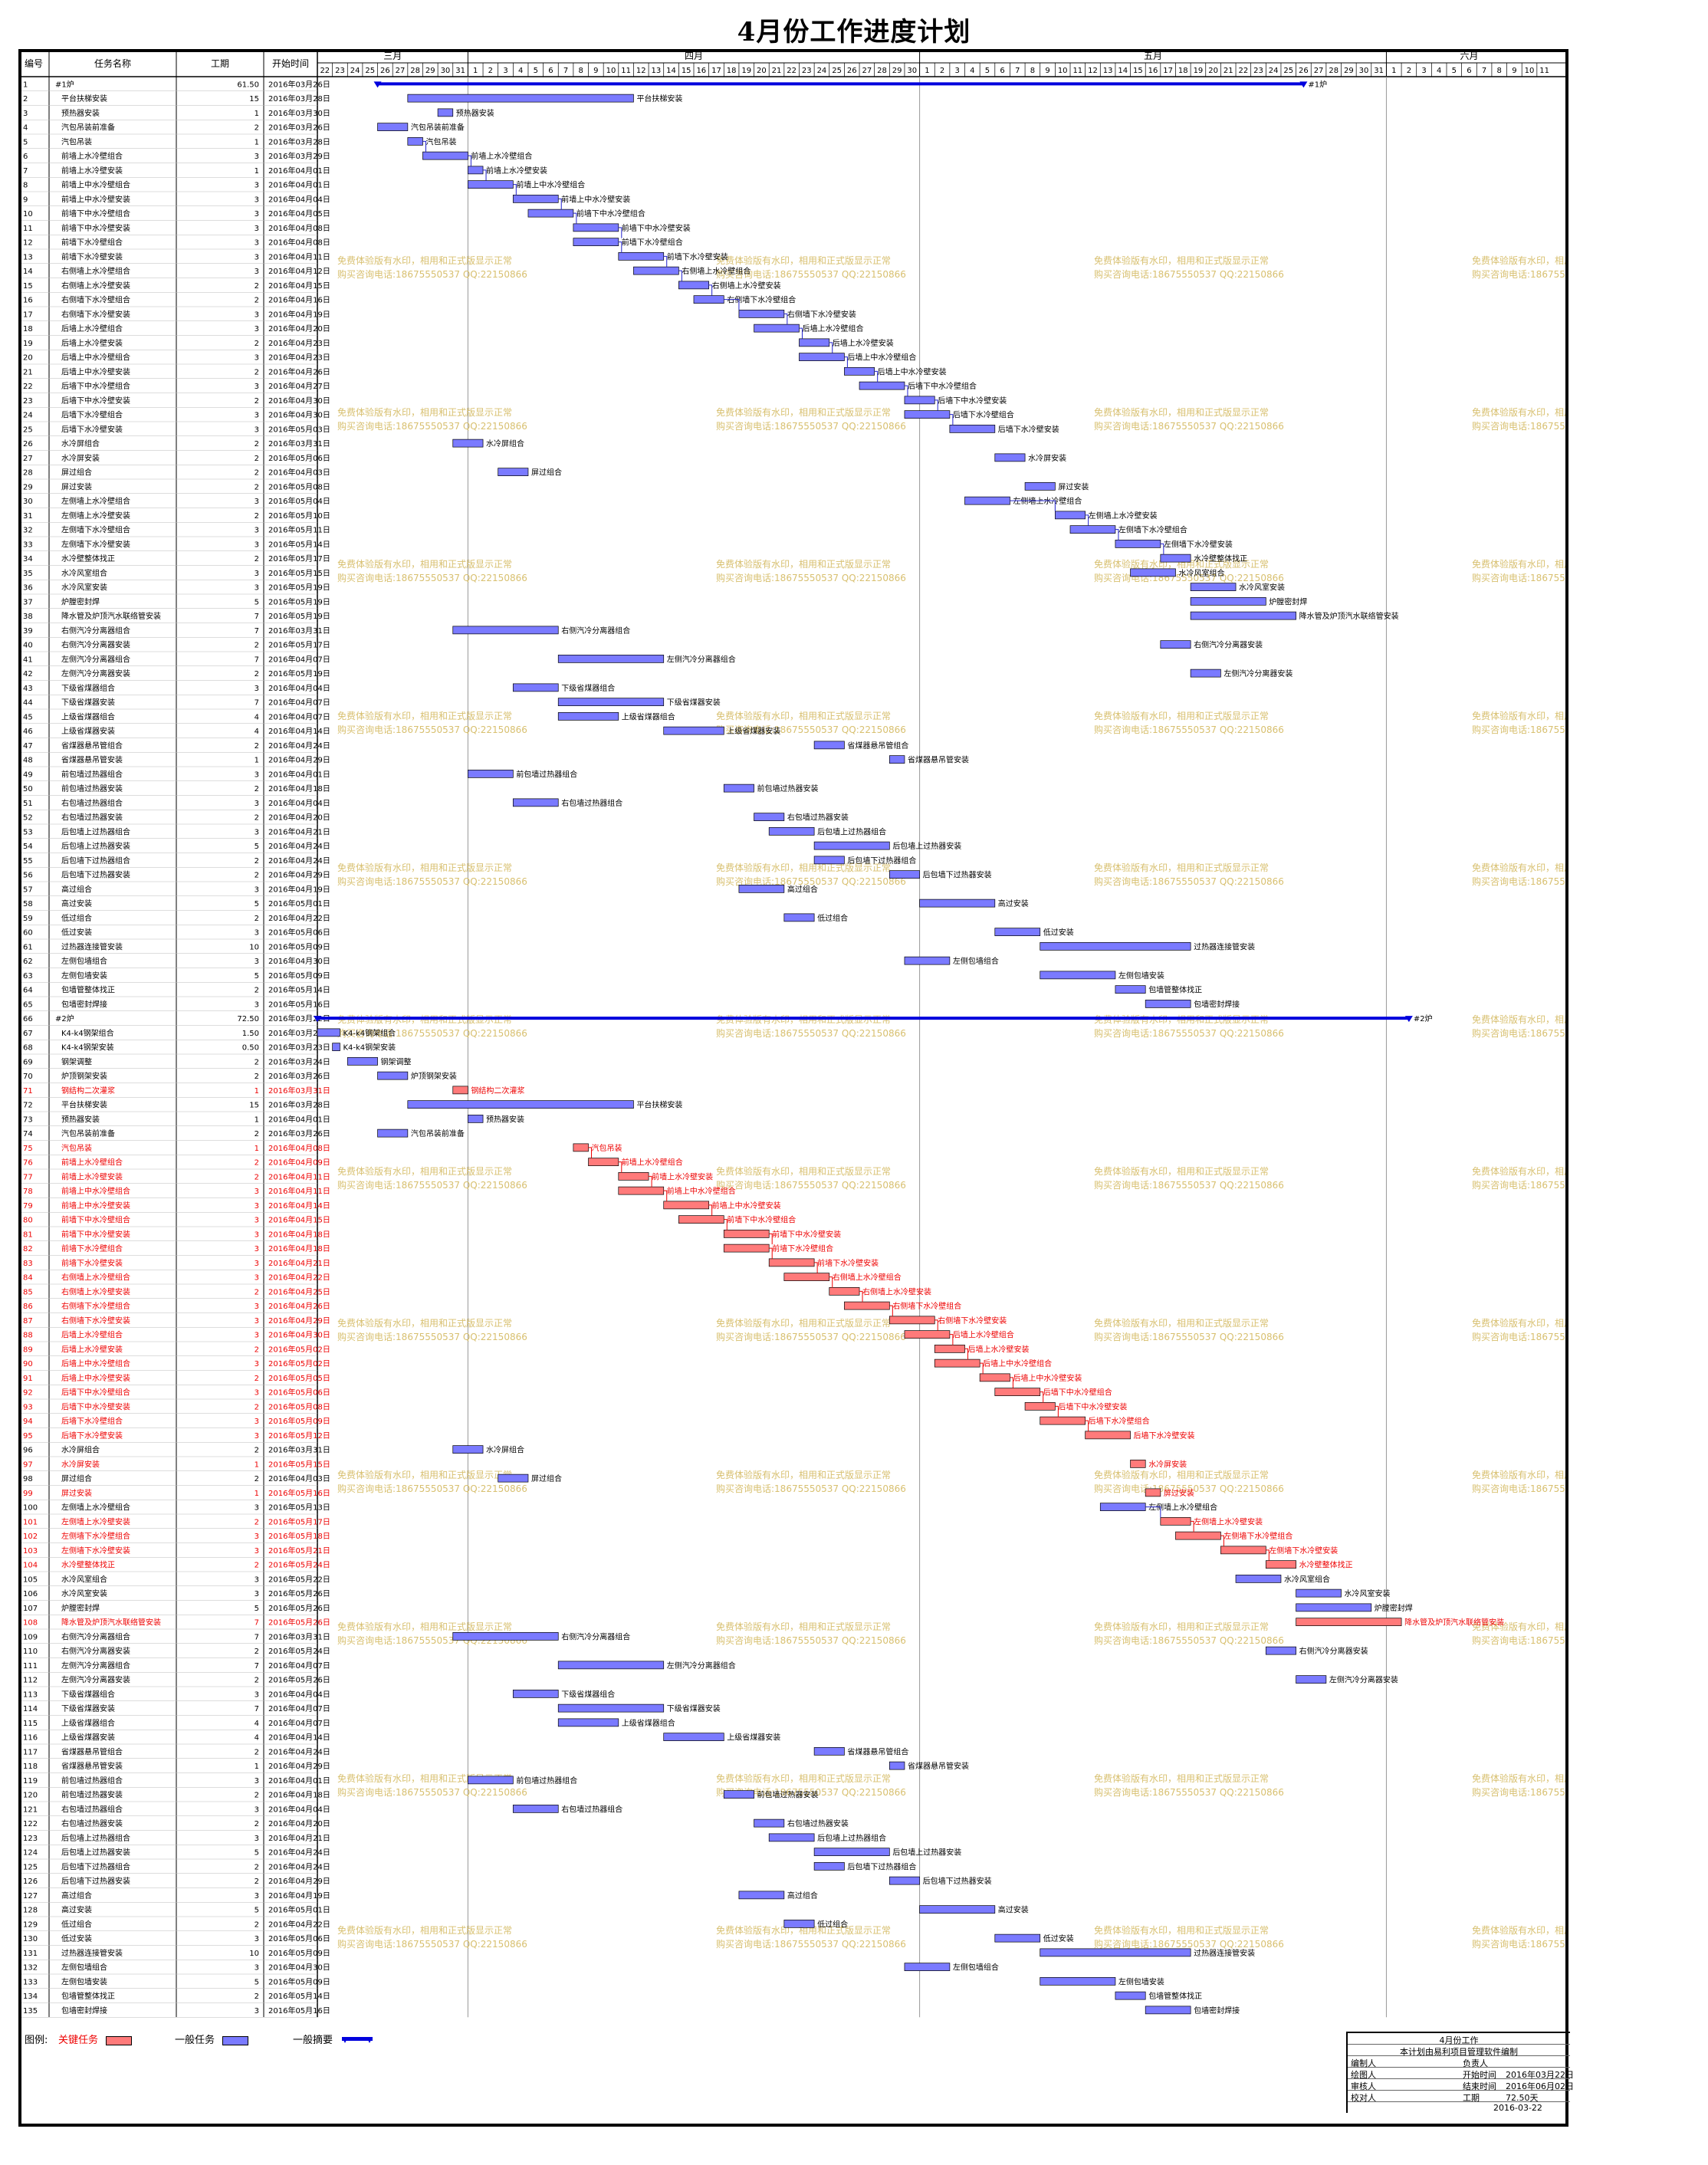 The width and height of the screenshot is (1708, 2165). I want to click on task-start: 2016年04月16日, so click(299, 300).